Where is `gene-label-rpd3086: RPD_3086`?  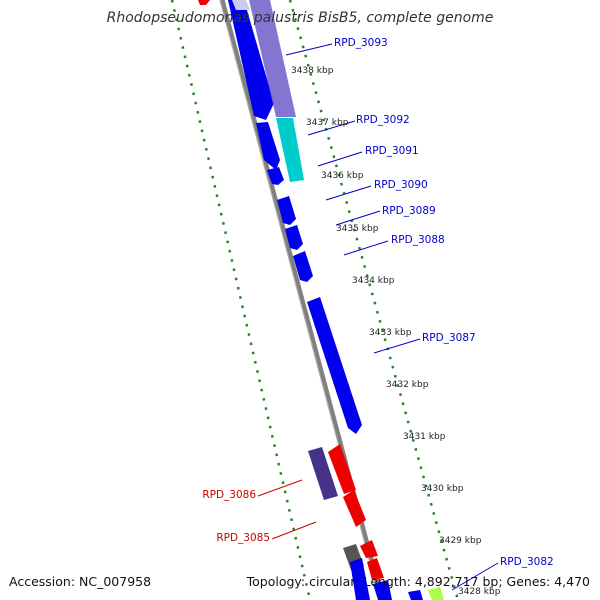 gene-label-rpd3086: RPD_3086 is located at coordinates (229, 495).